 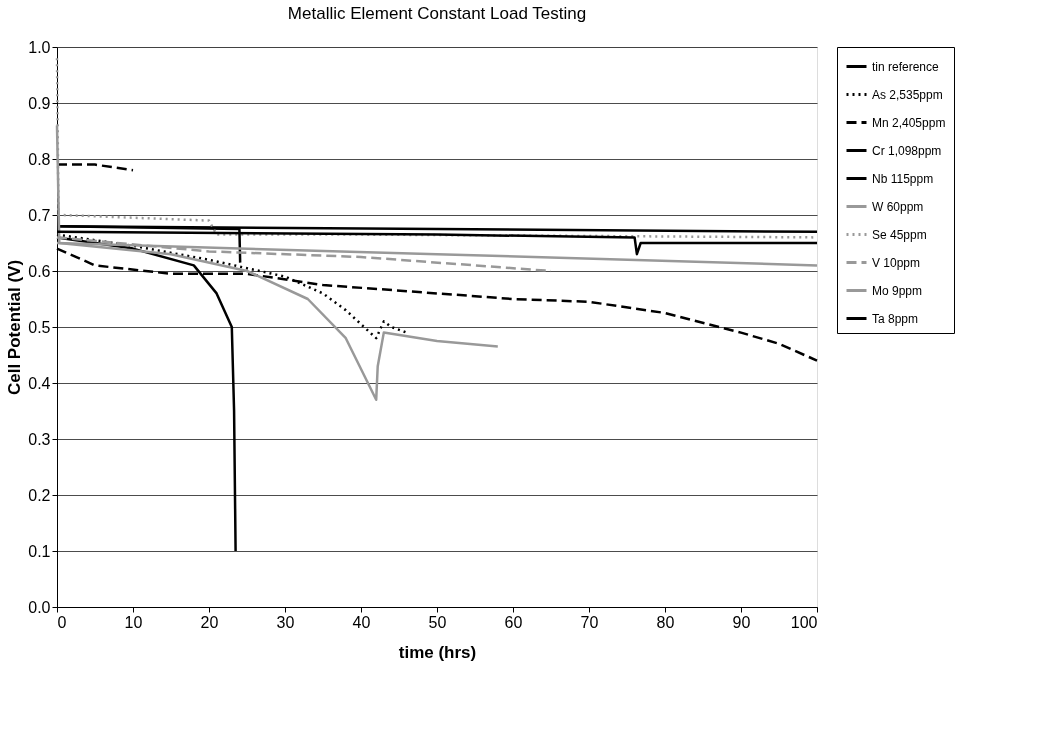 I want to click on x-axis-title: time (hrs), so click(x=437, y=652).